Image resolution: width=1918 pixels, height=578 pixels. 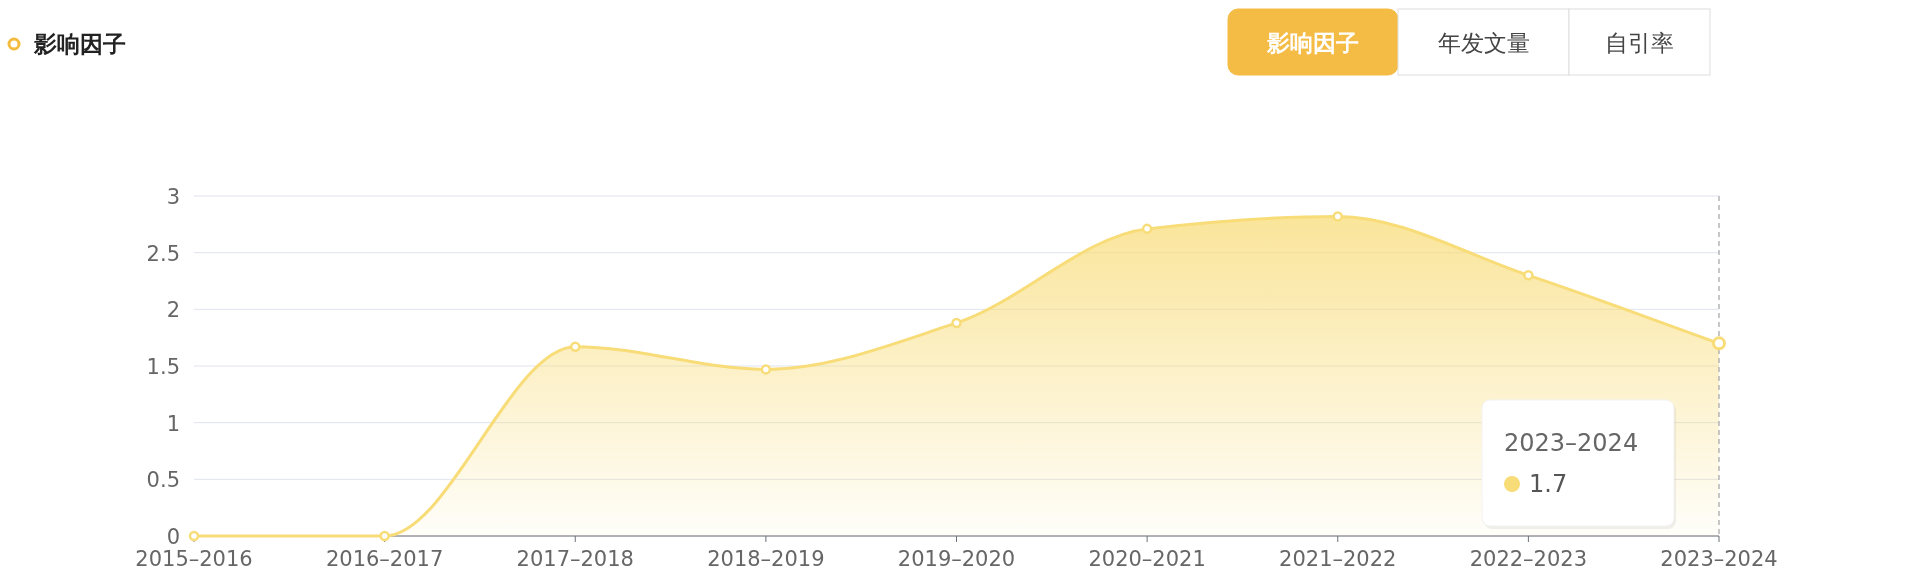 What do you see at coordinates (163, 480) in the screenshot?
I see `y-tick-label: 0.5` at bounding box center [163, 480].